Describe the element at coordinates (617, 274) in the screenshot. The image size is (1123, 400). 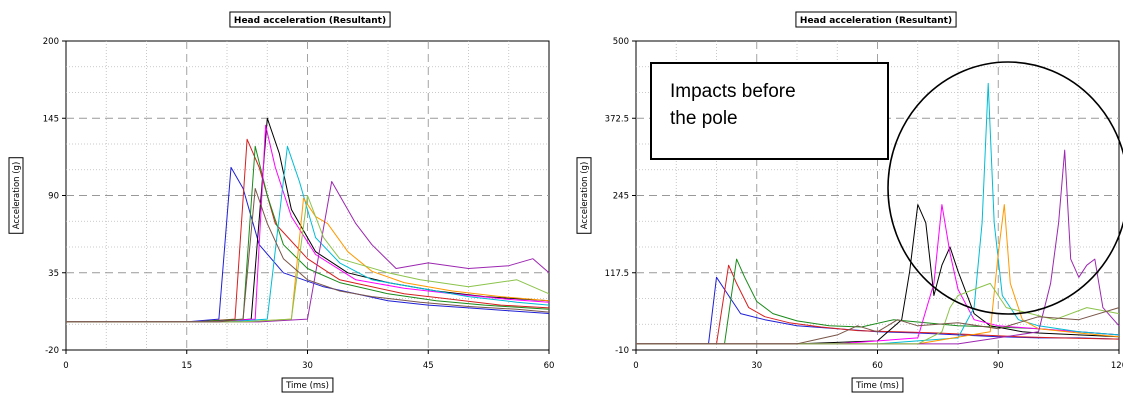
I see `y-tick-label: 117.5` at that location.